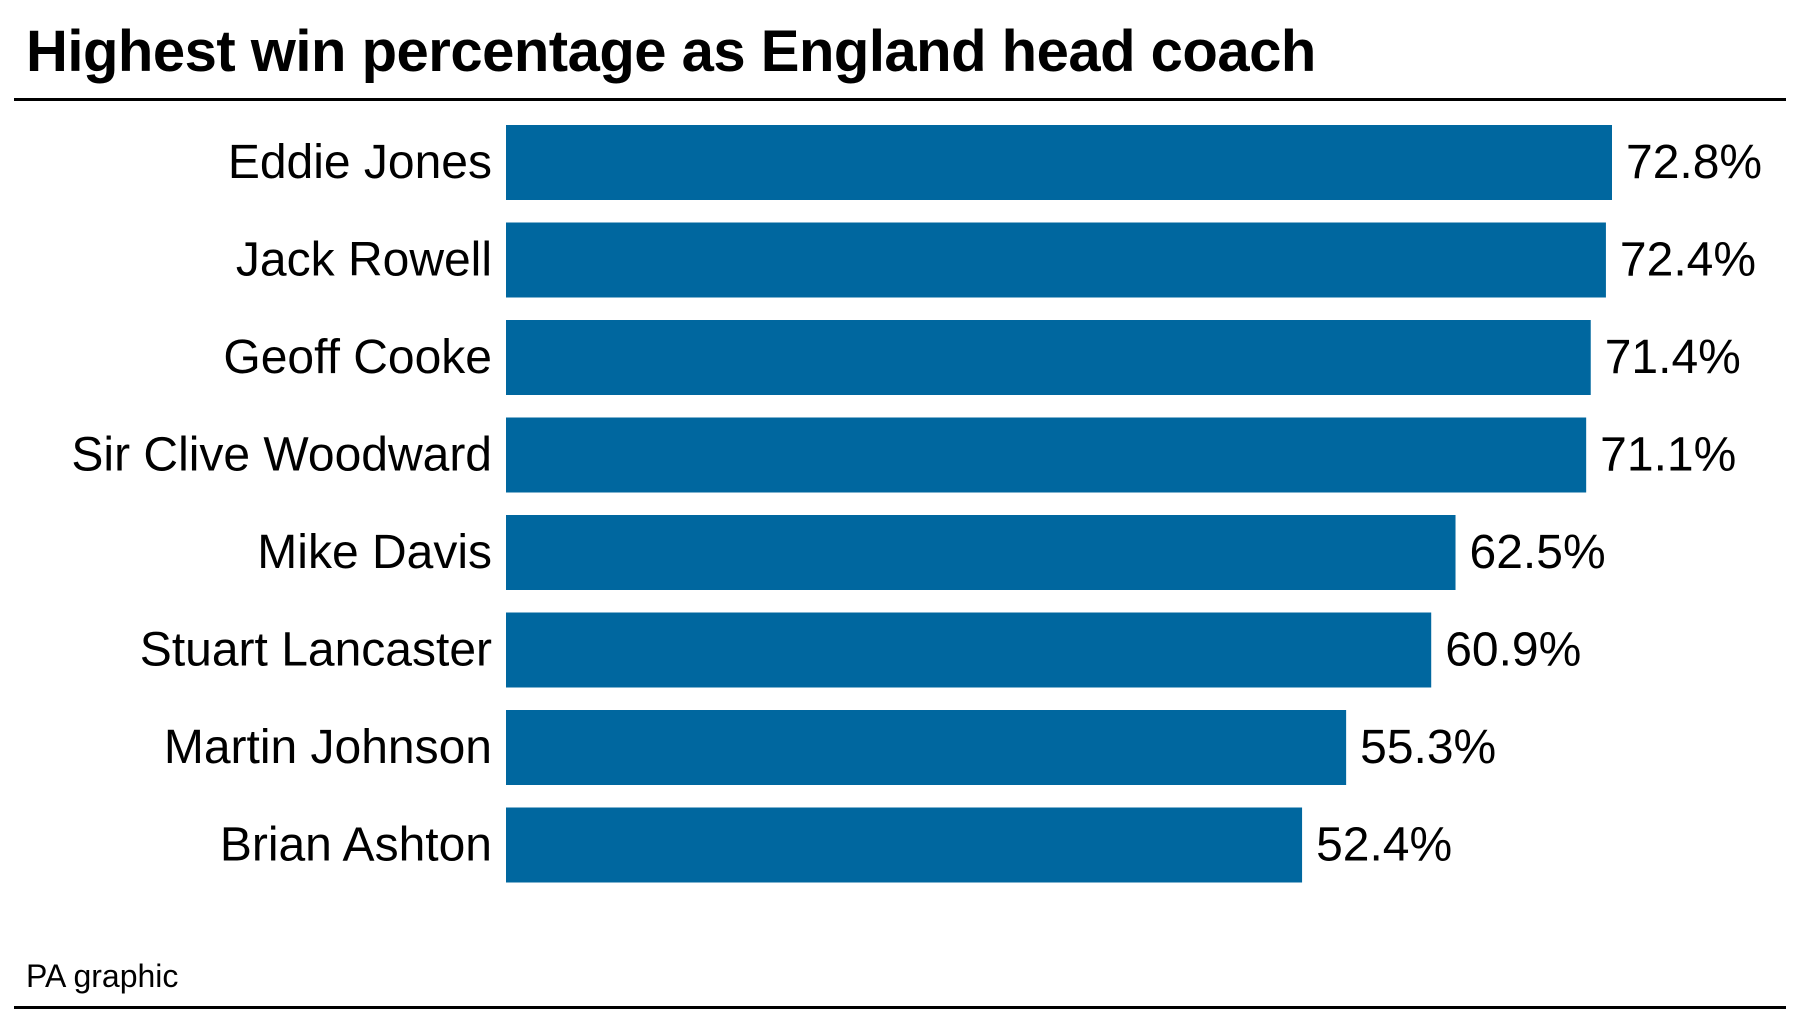 The height and width of the screenshot is (1013, 1800). I want to click on bottom-divider, so click(900, 1007).